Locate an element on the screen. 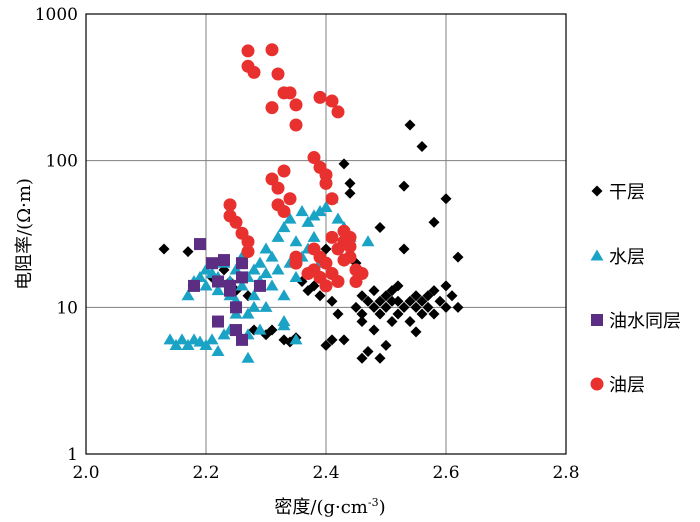  series-square is located at coordinates (227, 292).